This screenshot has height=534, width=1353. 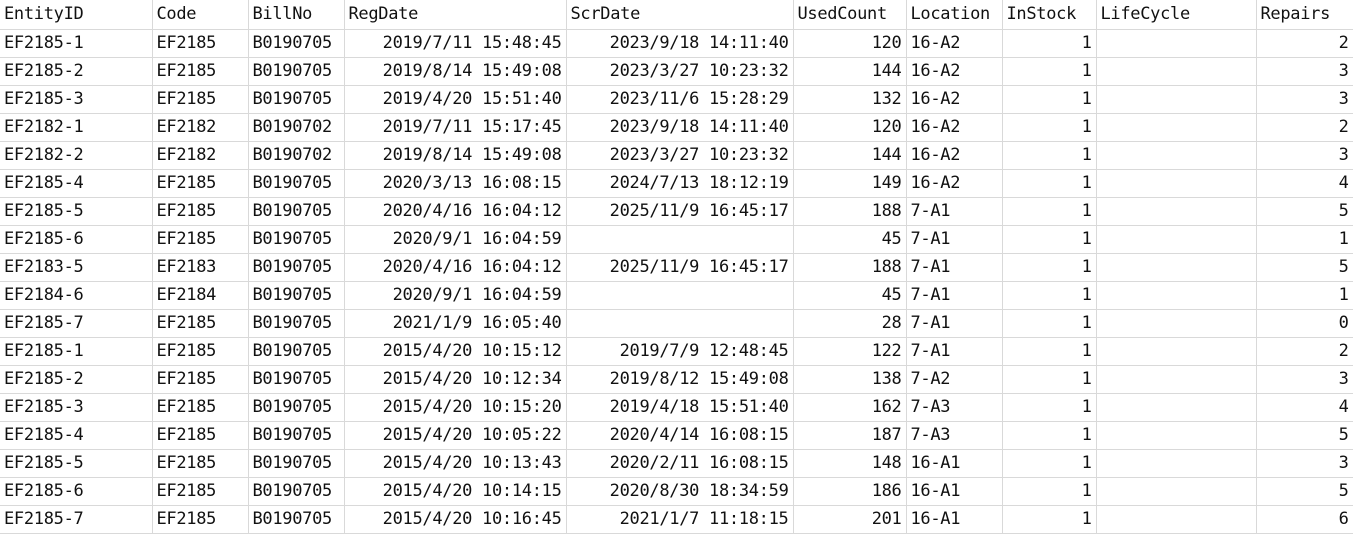 I want to click on cell-scr-date: 2020/2/11 16:08:15, so click(x=680, y=463).